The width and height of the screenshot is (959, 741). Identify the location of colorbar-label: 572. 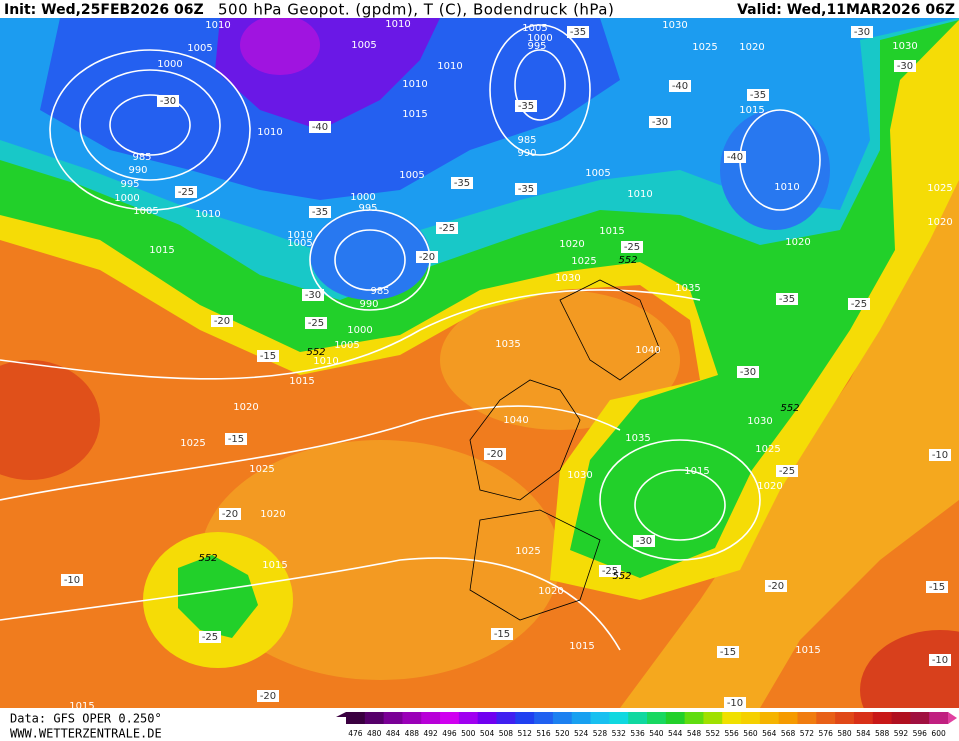
(807, 733).